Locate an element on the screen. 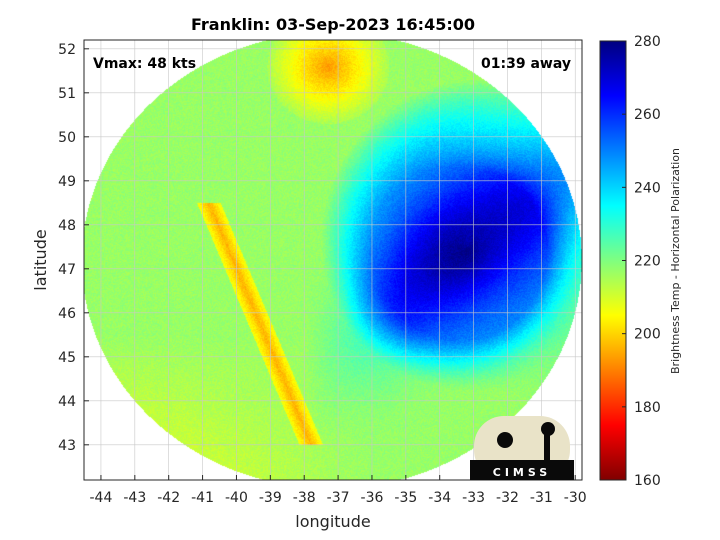  y-tick-label: 49 is located at coordinates (67, 182).